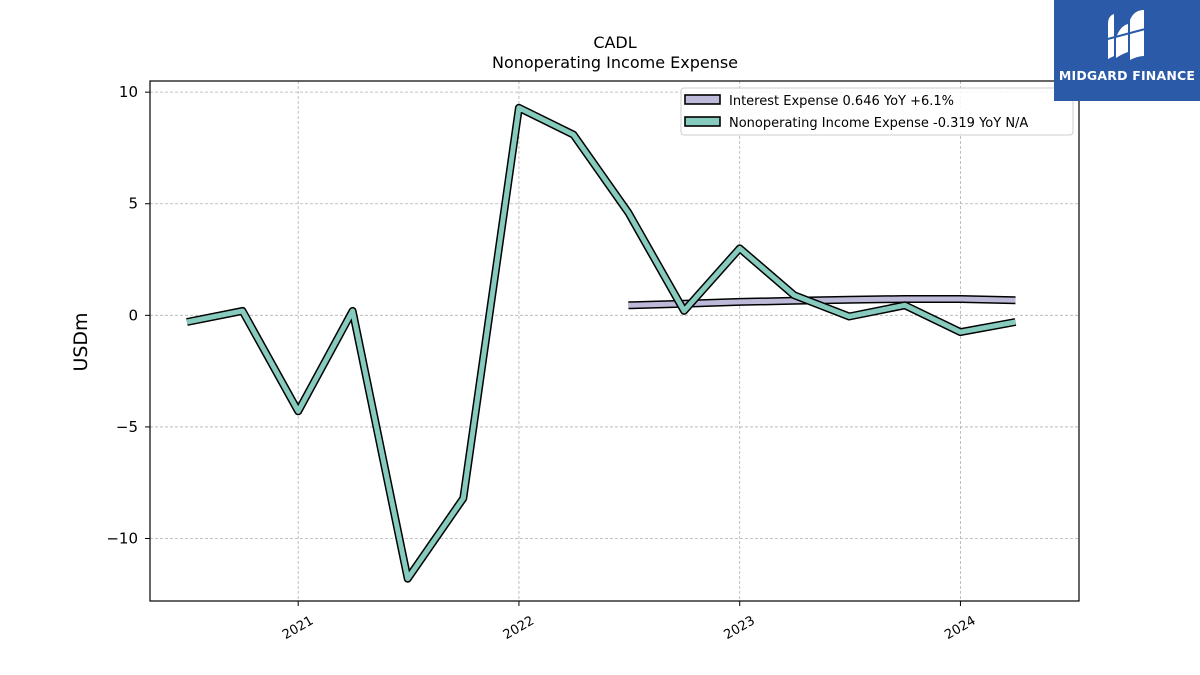  Describe the element at coordinates (519, 628) in the screenshot. I see `x-tick-label: 2022` at that location.